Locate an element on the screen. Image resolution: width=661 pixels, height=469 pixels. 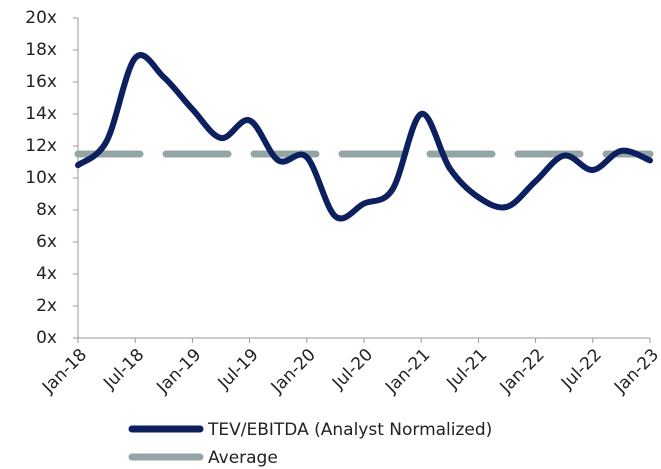
x-tick-label: Jan-18 is located at coordinates (64, 371).